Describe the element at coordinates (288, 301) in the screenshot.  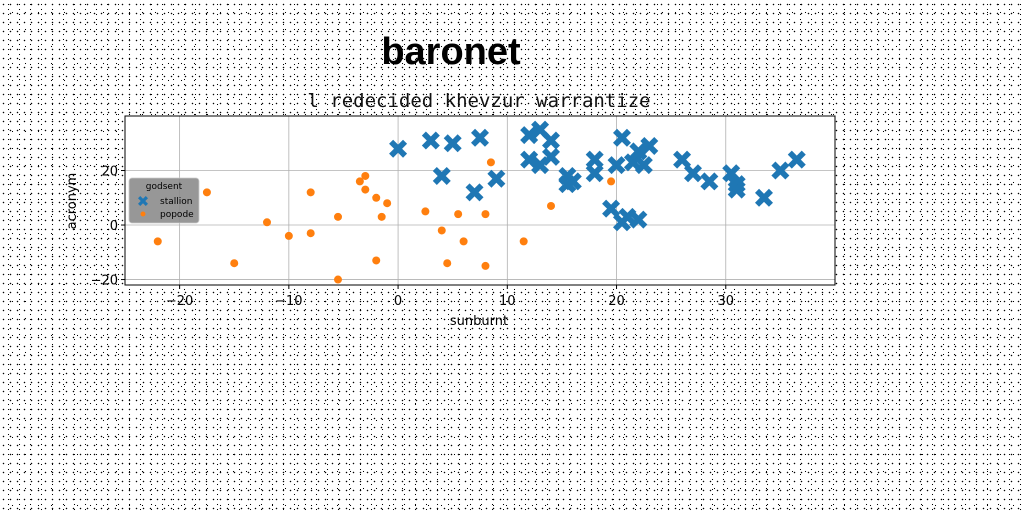
I see `x-tick-label: −10` at that location.